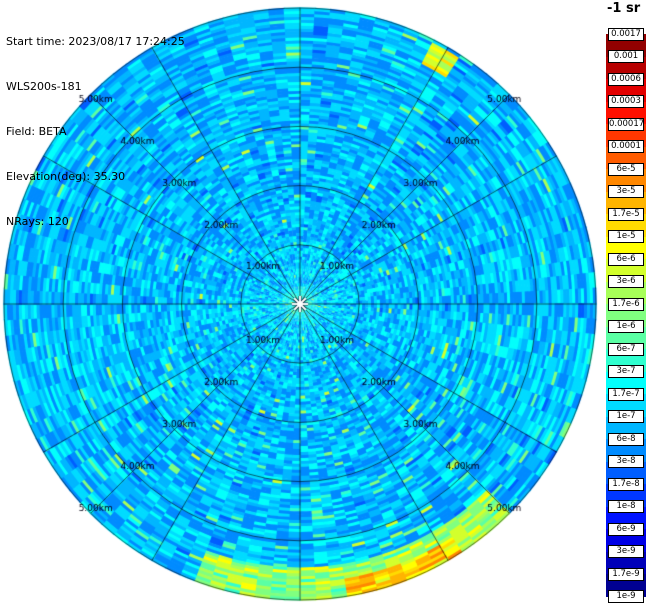 The width and height of the screenshot is (647, 607). Describe the element at coordinates (66, 176) in the screenshot. I see `elevation-label: Elevation(deg): 35.30` at that location.